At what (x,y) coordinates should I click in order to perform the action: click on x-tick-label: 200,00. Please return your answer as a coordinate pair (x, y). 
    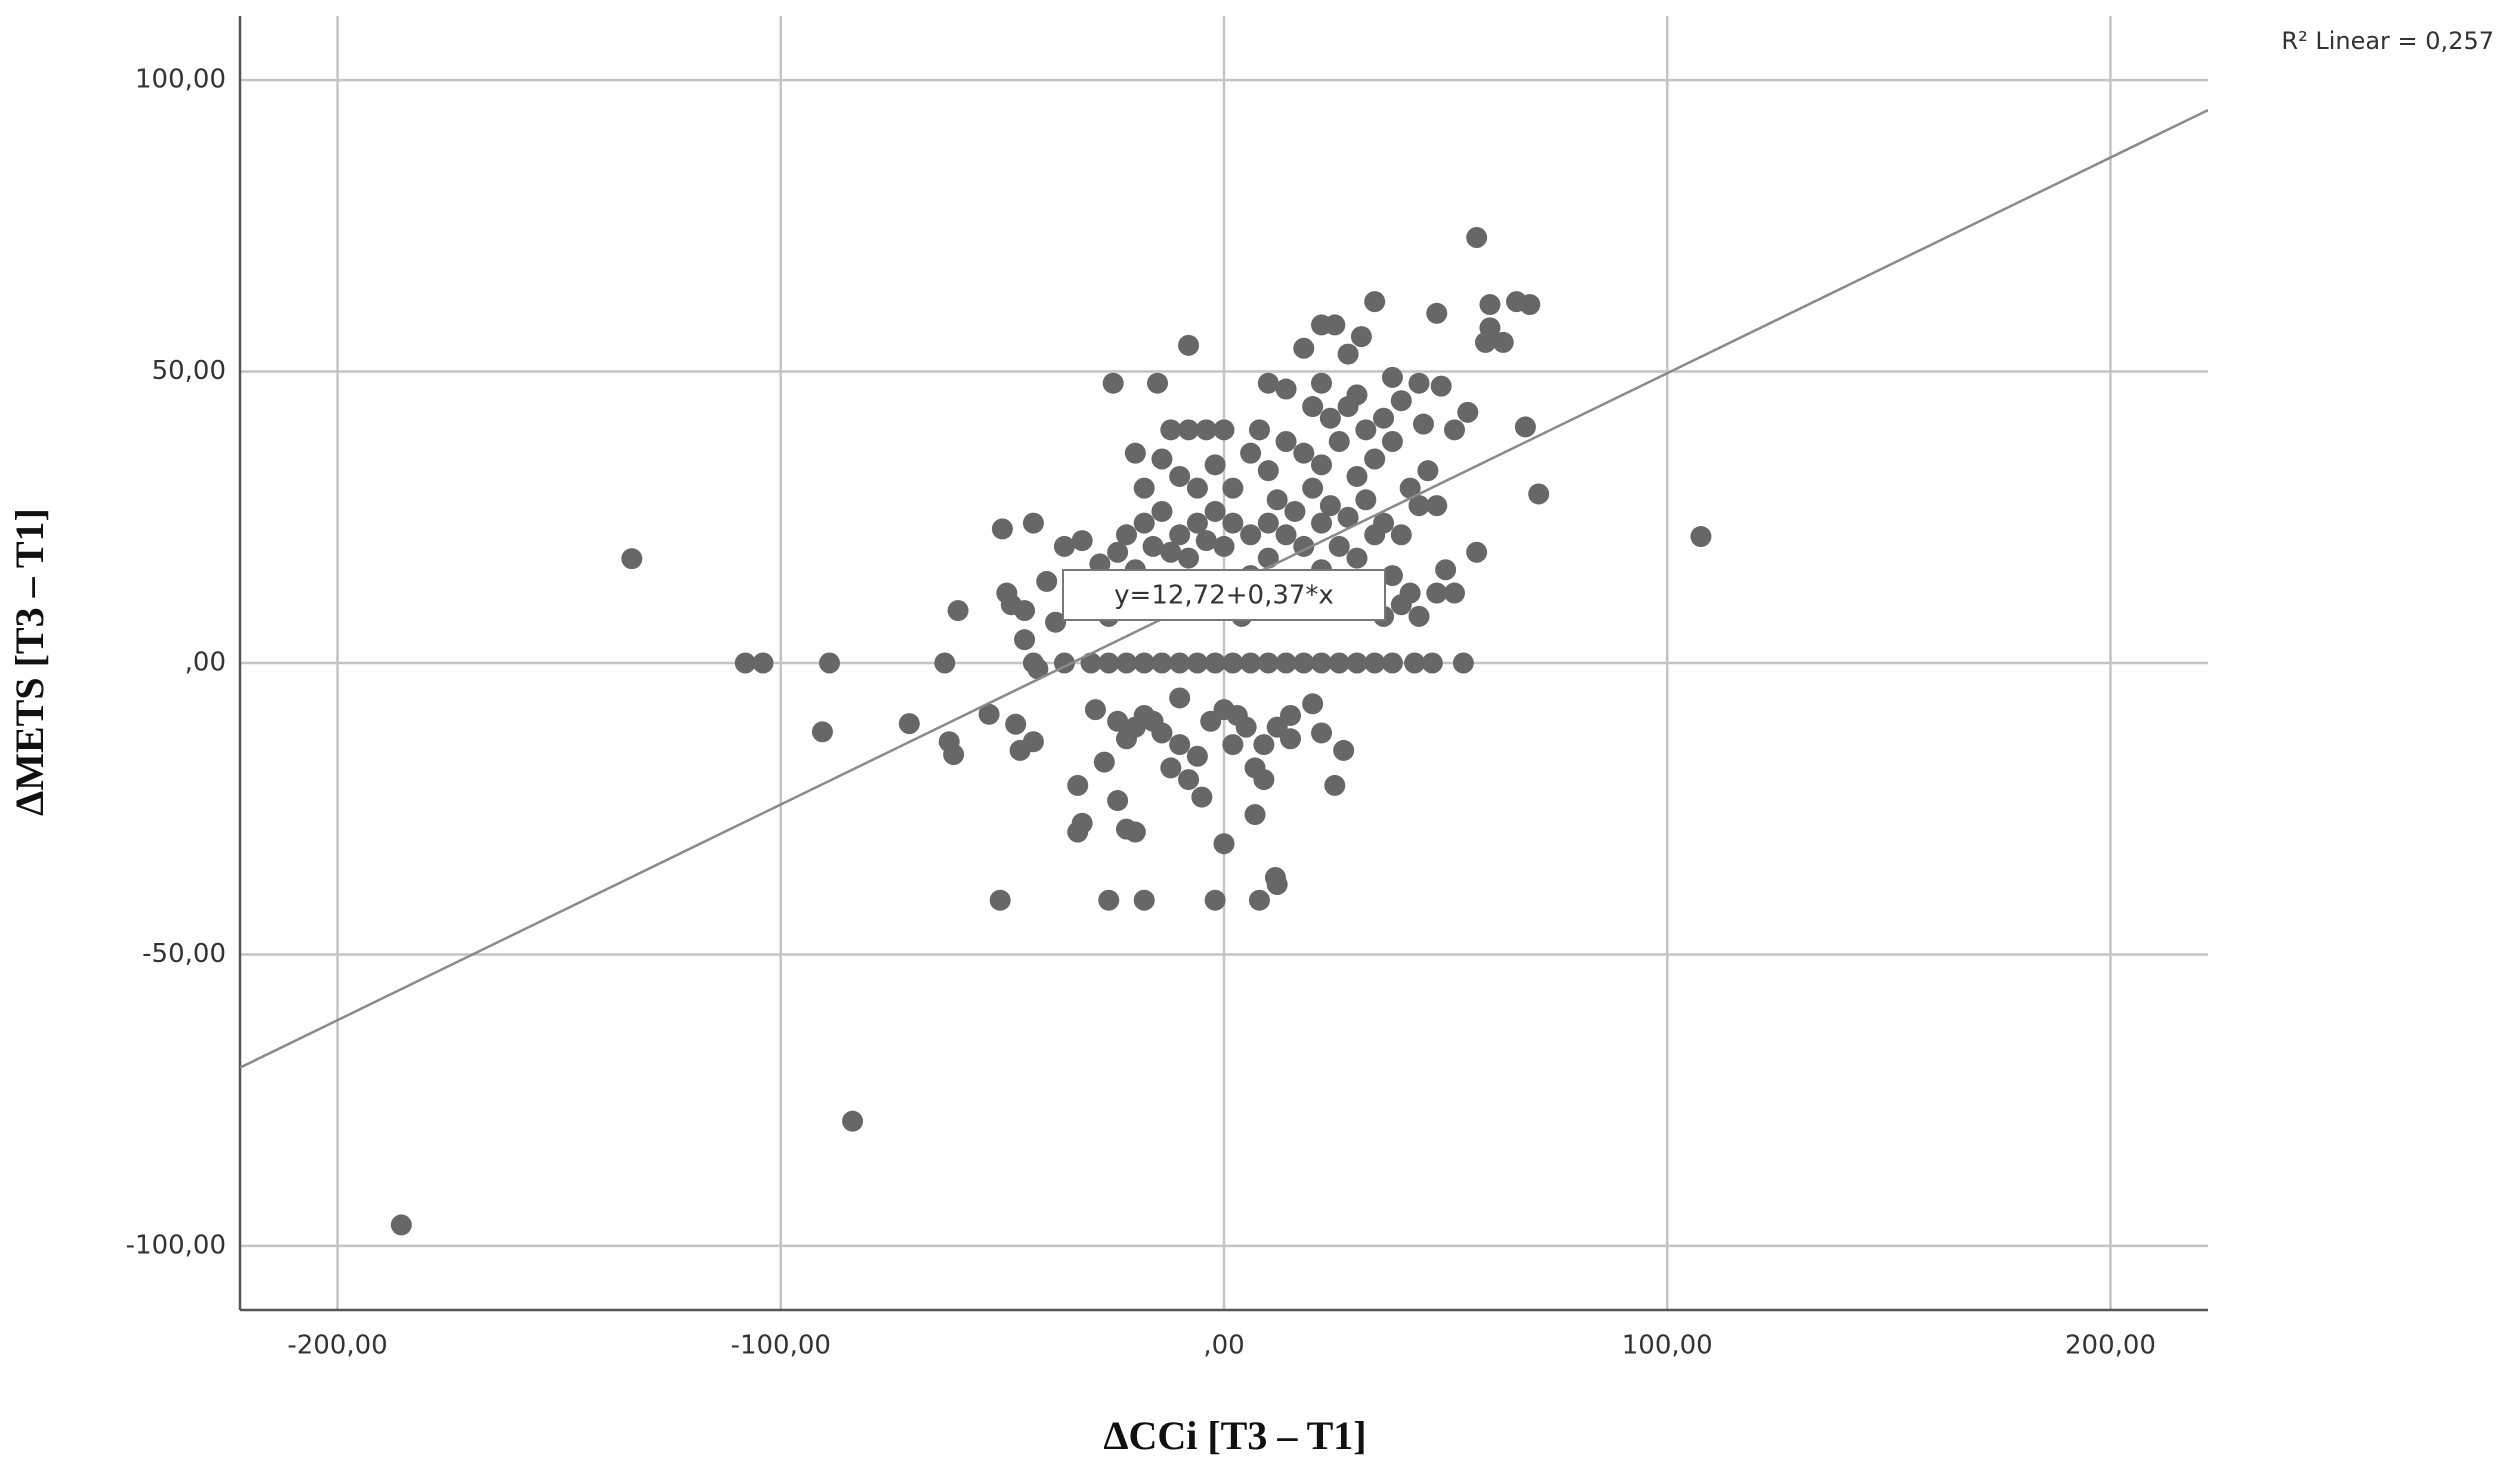
    Looking at the image, I should click on (2110, 1346).